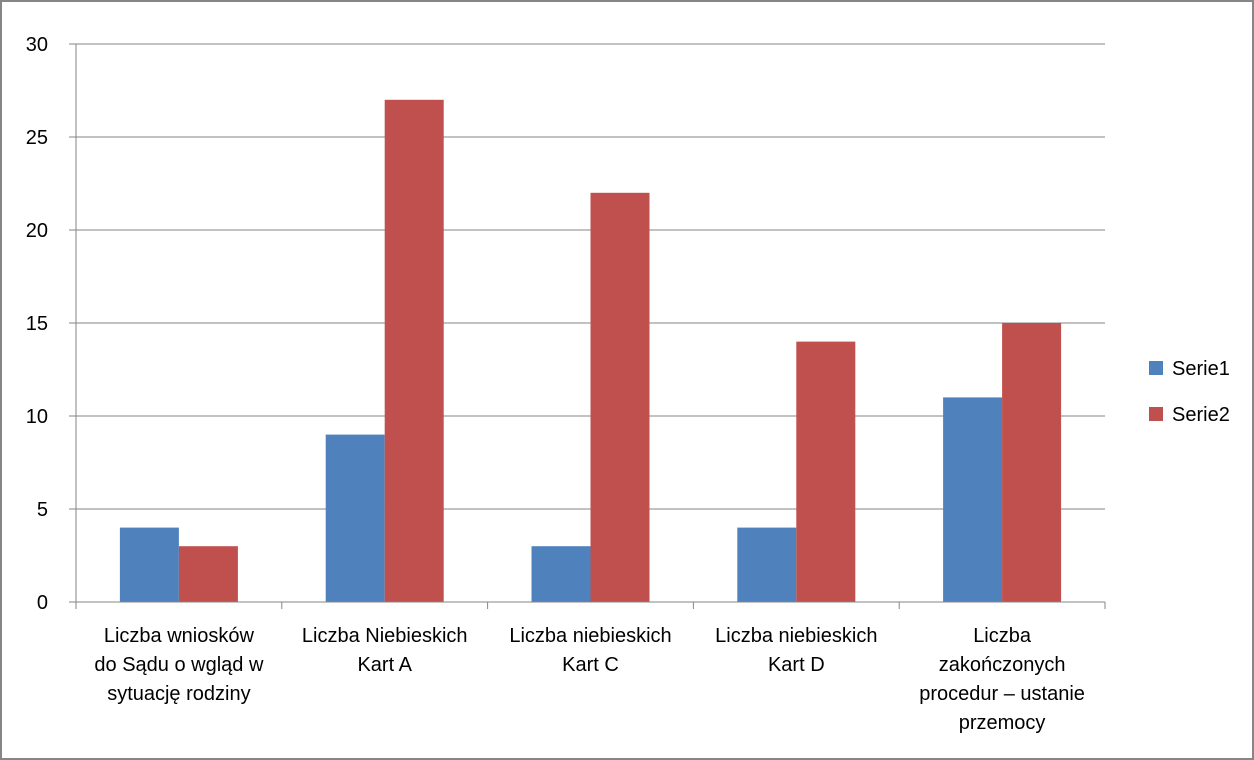  Describe the element at coordinates (1156, 414) in the screenshot. I see `legend-swatch-serie2` at that location.